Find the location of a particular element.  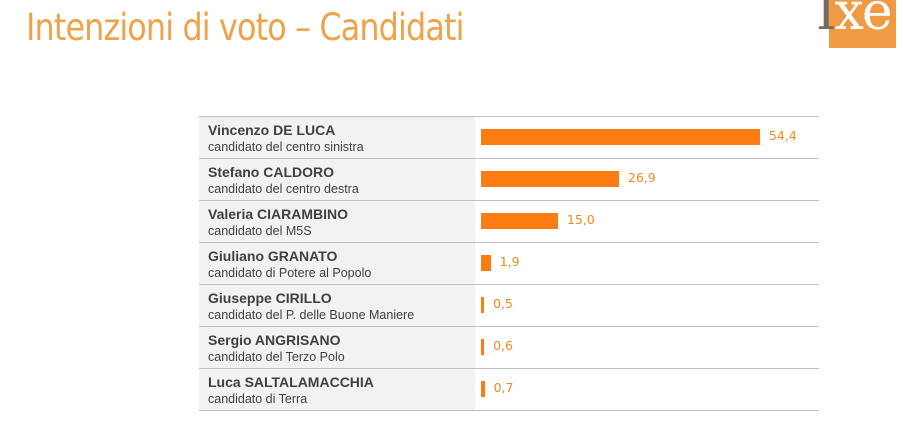

candidate-description: candidato del centro destra is located at coordinates (283, 189).